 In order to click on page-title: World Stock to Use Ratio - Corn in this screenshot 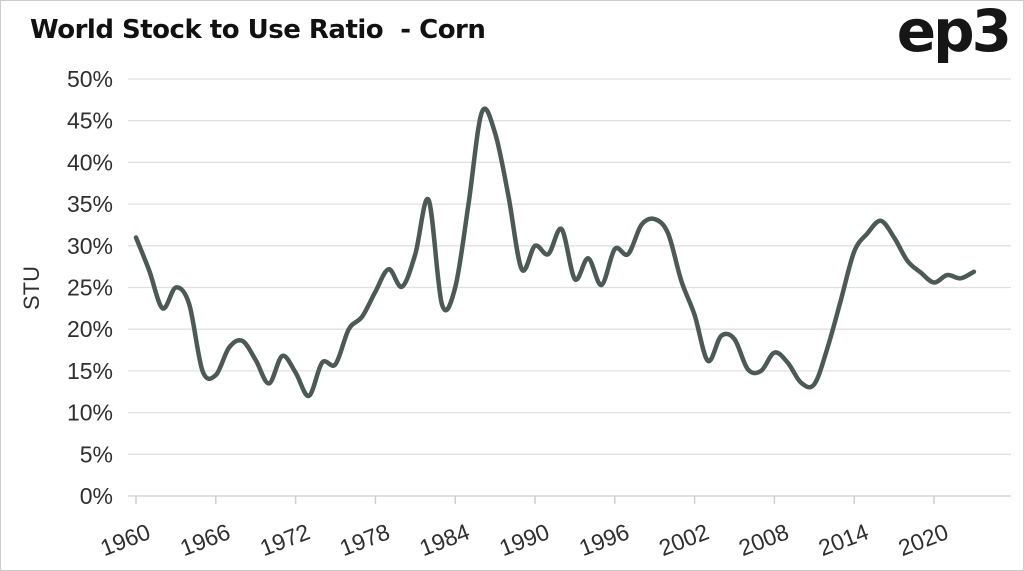, I will do `click(258, 30)`.